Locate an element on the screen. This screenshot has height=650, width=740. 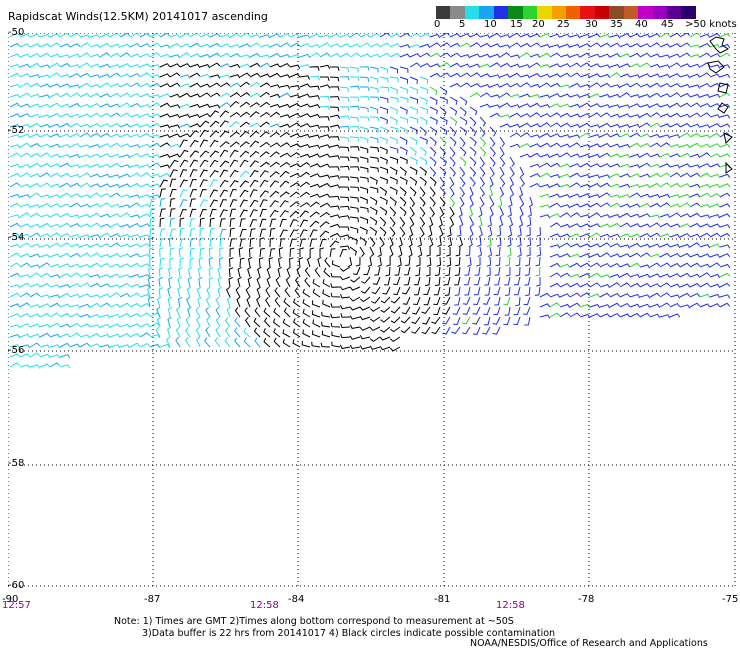
colorbar-label: 5 is located at coordinates (462, 24).